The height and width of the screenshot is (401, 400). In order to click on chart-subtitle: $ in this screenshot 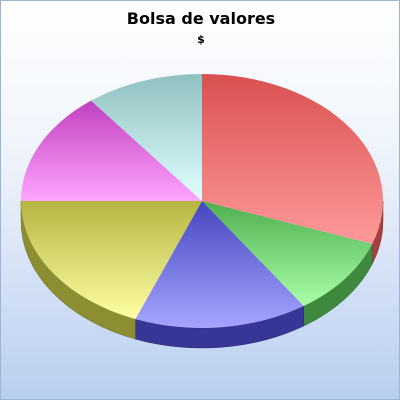, I will do `click(201, 39)`.